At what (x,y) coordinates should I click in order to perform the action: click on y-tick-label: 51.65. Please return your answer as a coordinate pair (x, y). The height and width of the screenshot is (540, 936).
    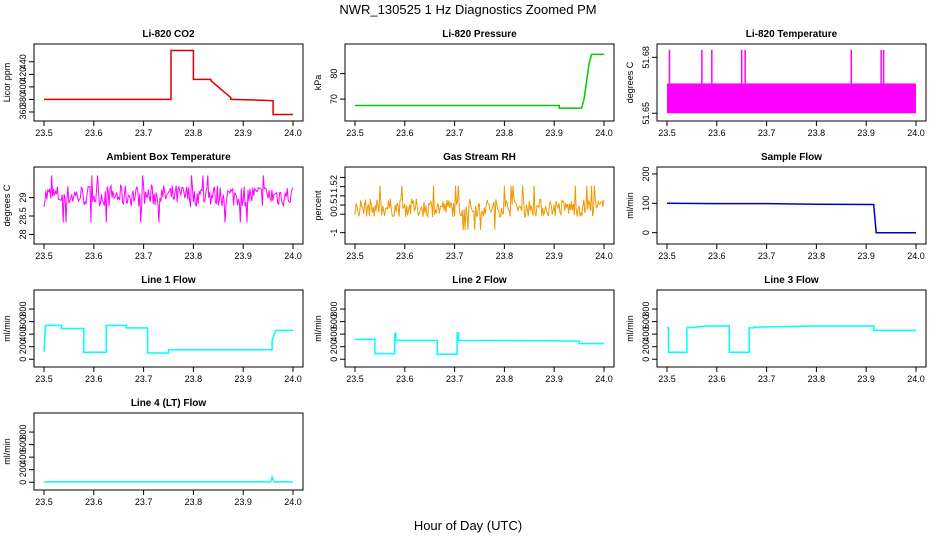
    Looking at the image, I should click on (646, 113).